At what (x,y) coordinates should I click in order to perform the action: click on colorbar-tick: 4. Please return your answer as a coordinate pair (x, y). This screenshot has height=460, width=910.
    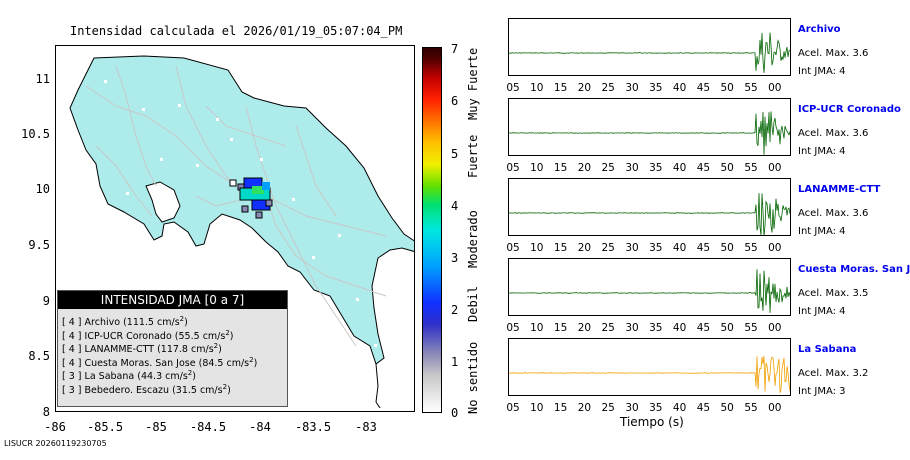
    Looking at the image, I should click on (455, 206).